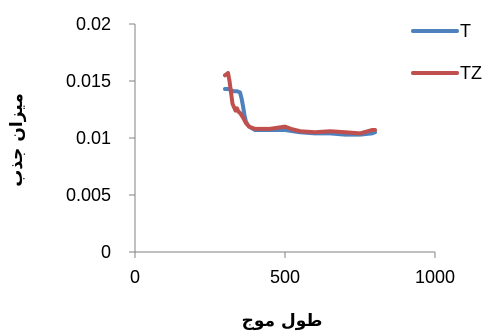 The width and height of the screenshot is (498, 331). I want to click on x-ticks: 0 500 1000, so click(292, 269).